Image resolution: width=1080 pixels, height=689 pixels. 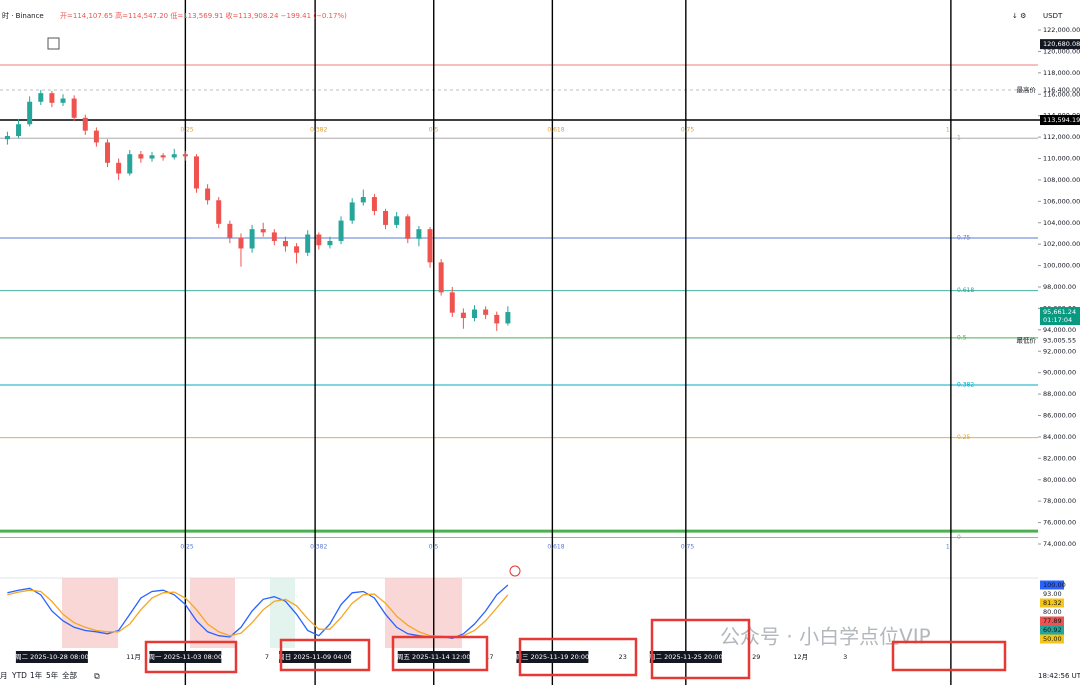 I want to click on osc-scale-label: 81.32, so click(x=1052, y=603).